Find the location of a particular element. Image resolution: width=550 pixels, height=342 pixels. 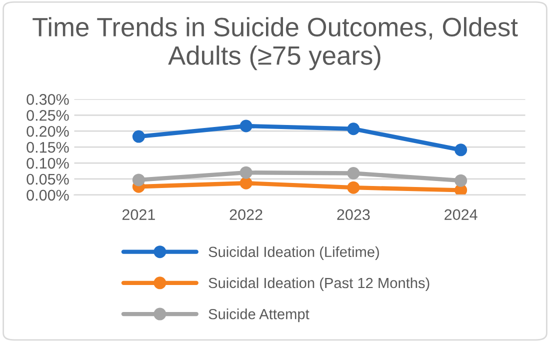

y-tick-label: 0.25% is located at coordinates (47, 115).